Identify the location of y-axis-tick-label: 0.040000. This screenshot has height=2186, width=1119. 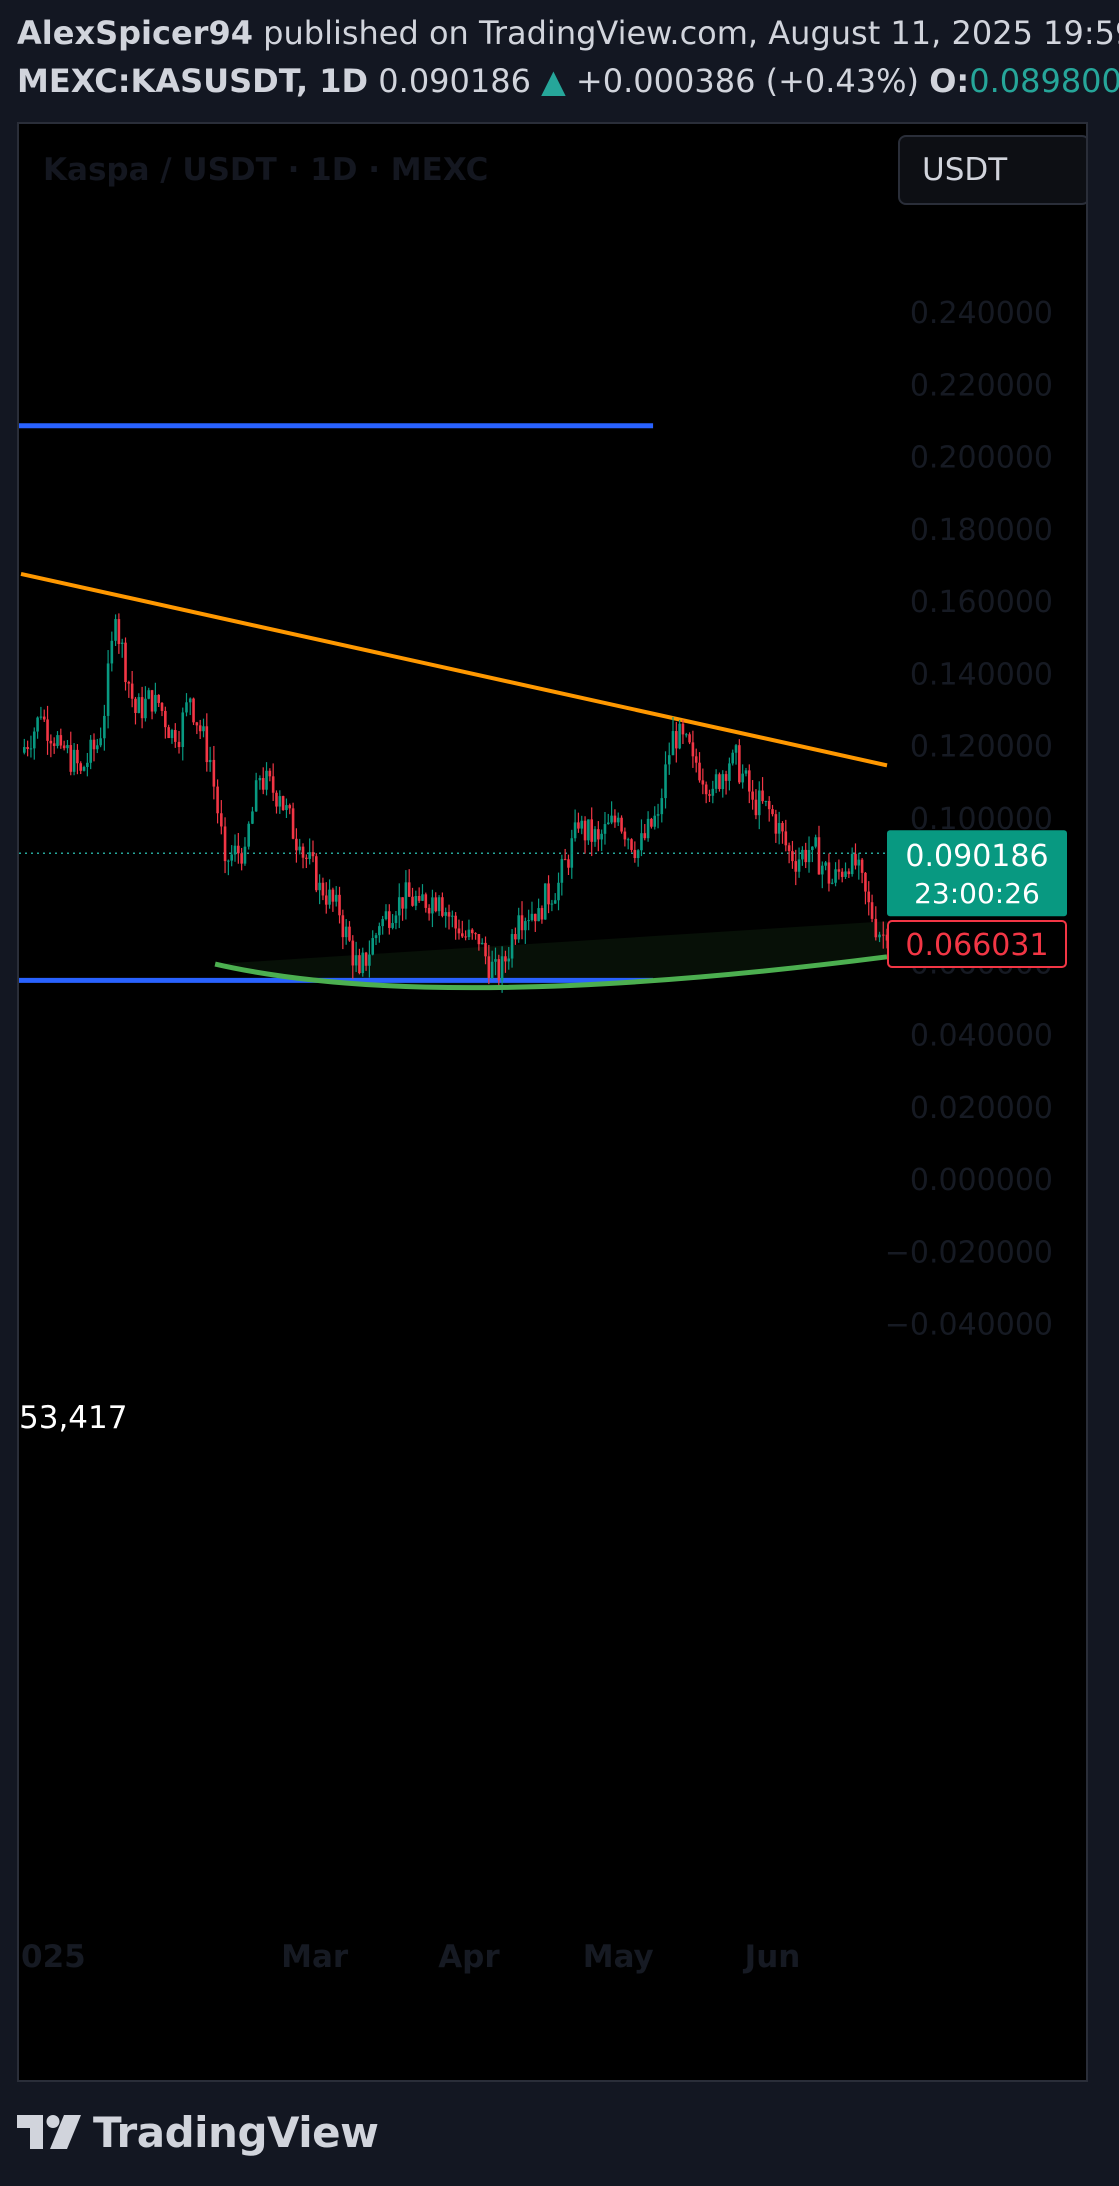
(981, 1036).